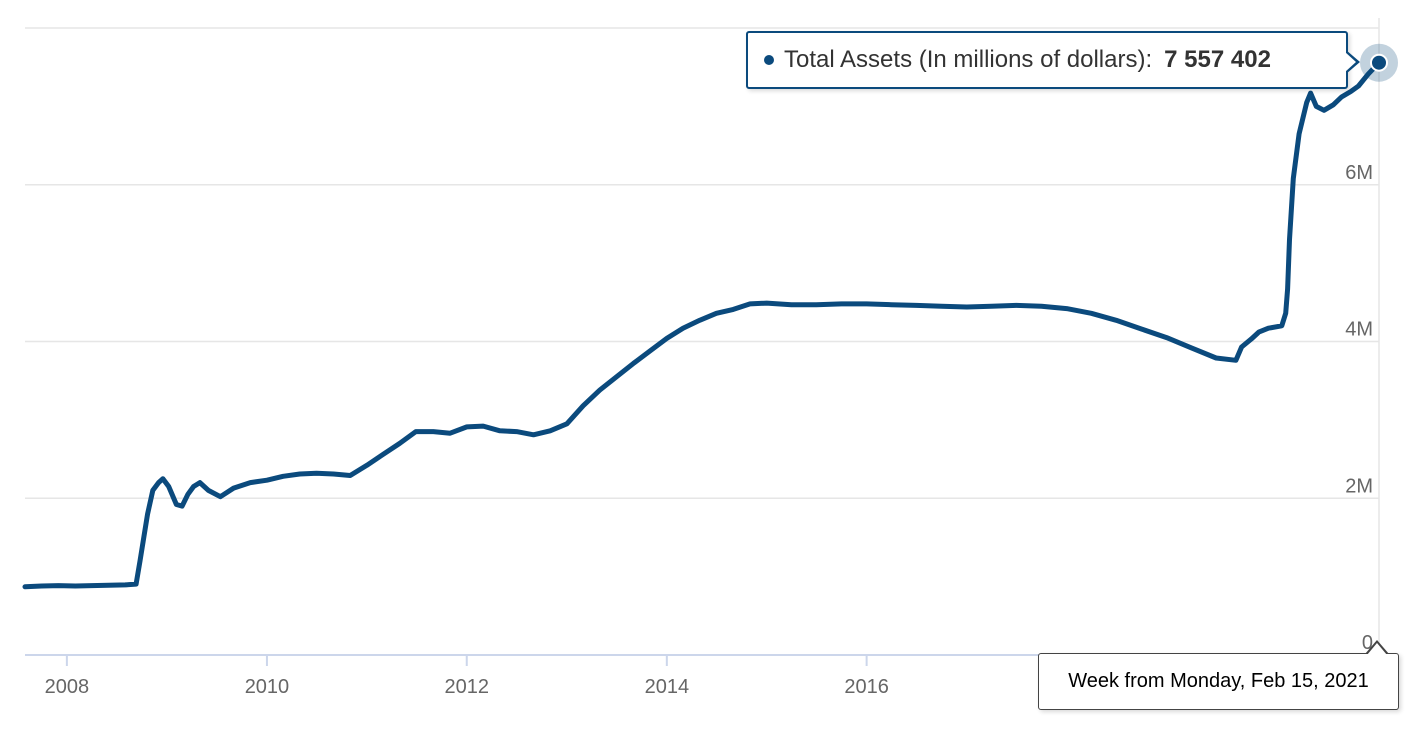  What do you see at coordinates (1218, 681) in the screenshot?
I see `tooltip-date-label: Week from Monday, Feb 15, 2021` at bounding box center [1218, 681].